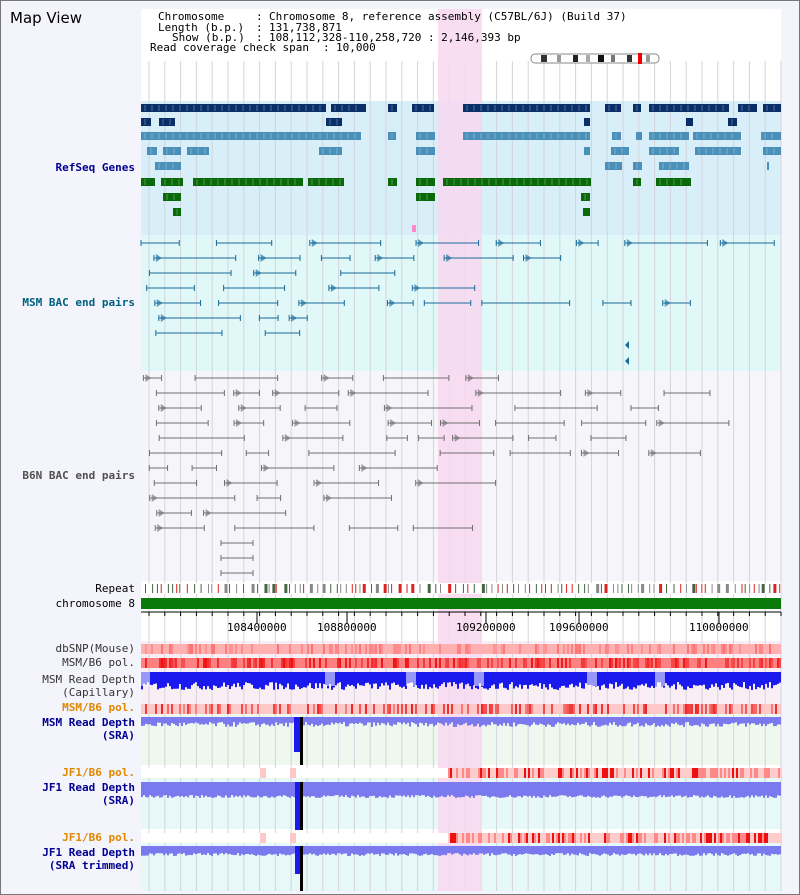 The width and height of the screenshot is (800, 895). Describe the element at coordinates (356, 47) in the screenshot. I see `coverage-value: 10,000` at that location.